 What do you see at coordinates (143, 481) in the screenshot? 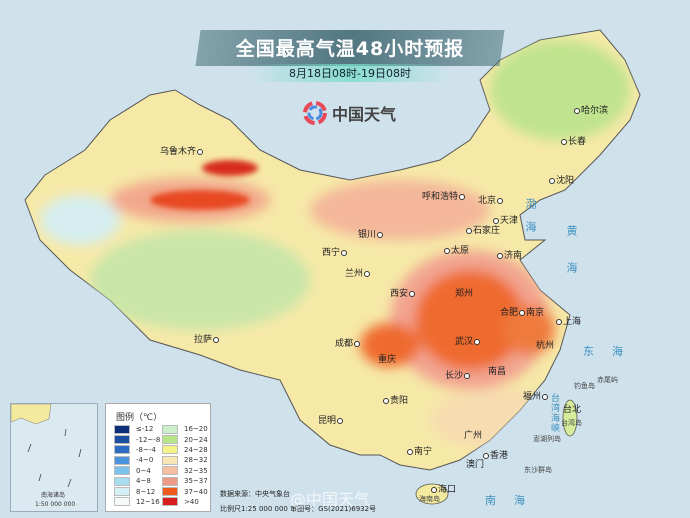
I see `legend-label: 4~8` at bounding box center [143, 481].